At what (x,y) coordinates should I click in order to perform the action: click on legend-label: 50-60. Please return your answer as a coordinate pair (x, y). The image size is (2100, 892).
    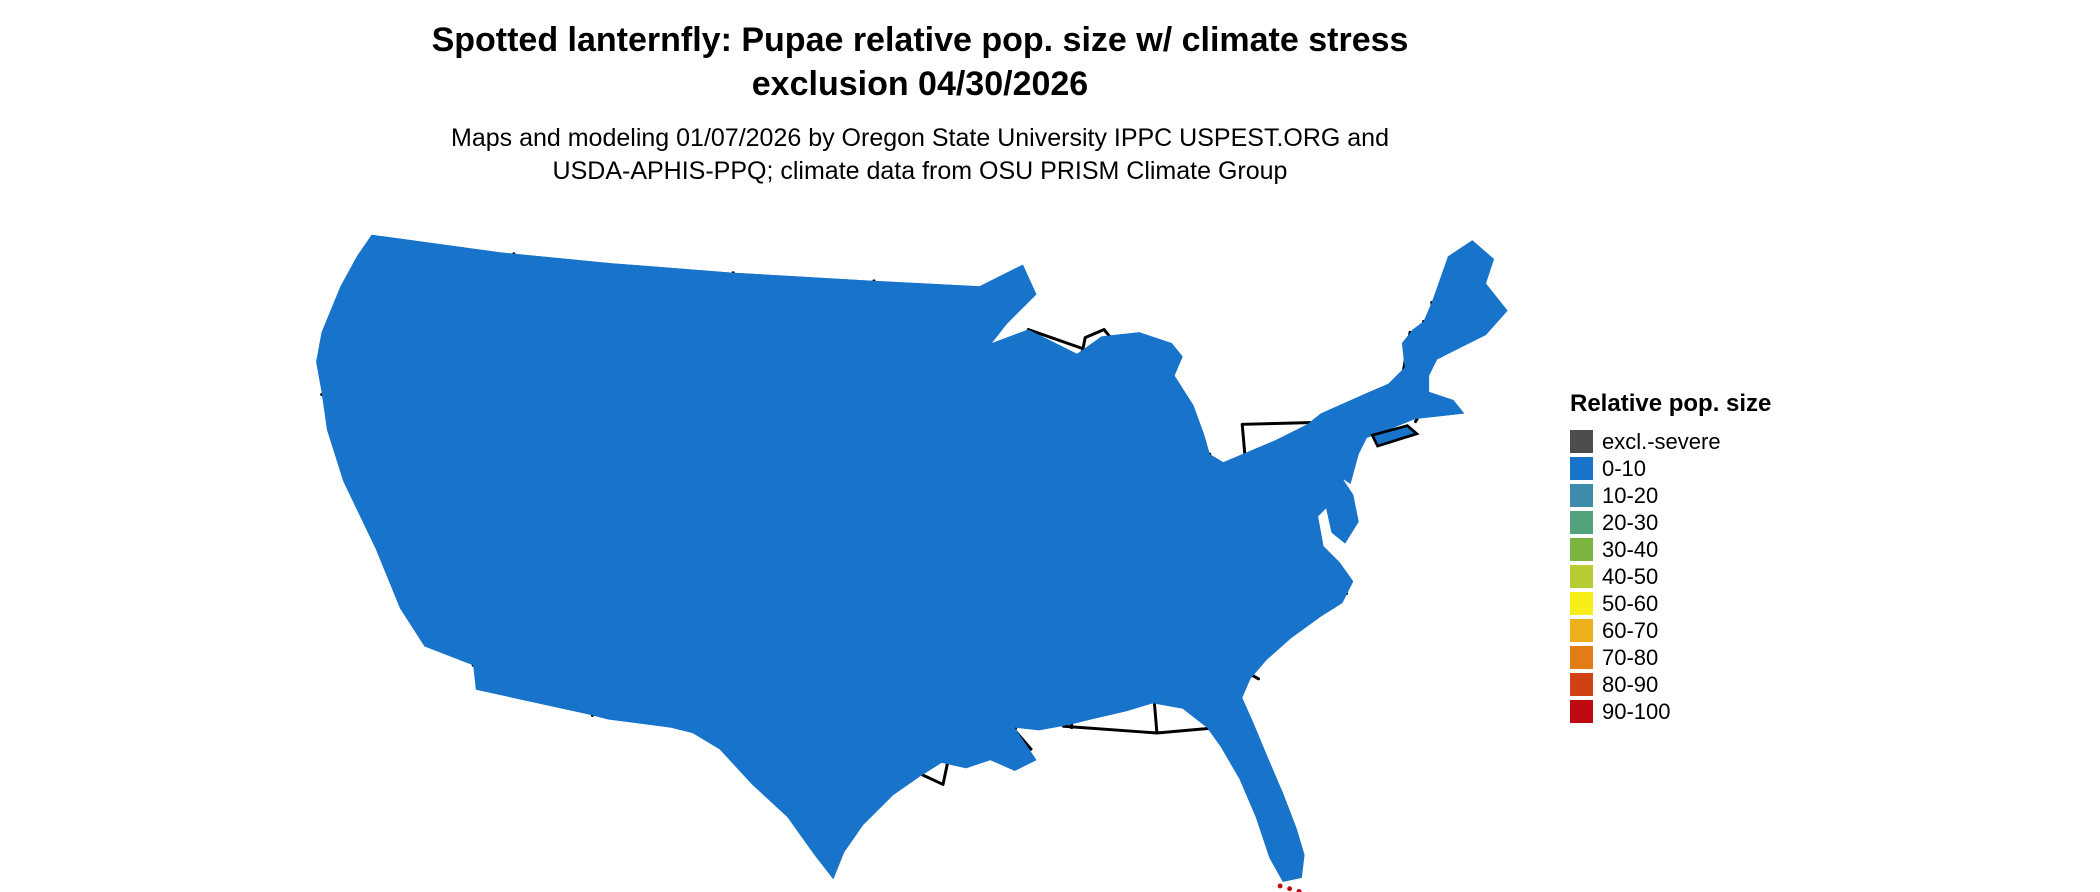
    Looking at the image, I should click on (1630, 603).